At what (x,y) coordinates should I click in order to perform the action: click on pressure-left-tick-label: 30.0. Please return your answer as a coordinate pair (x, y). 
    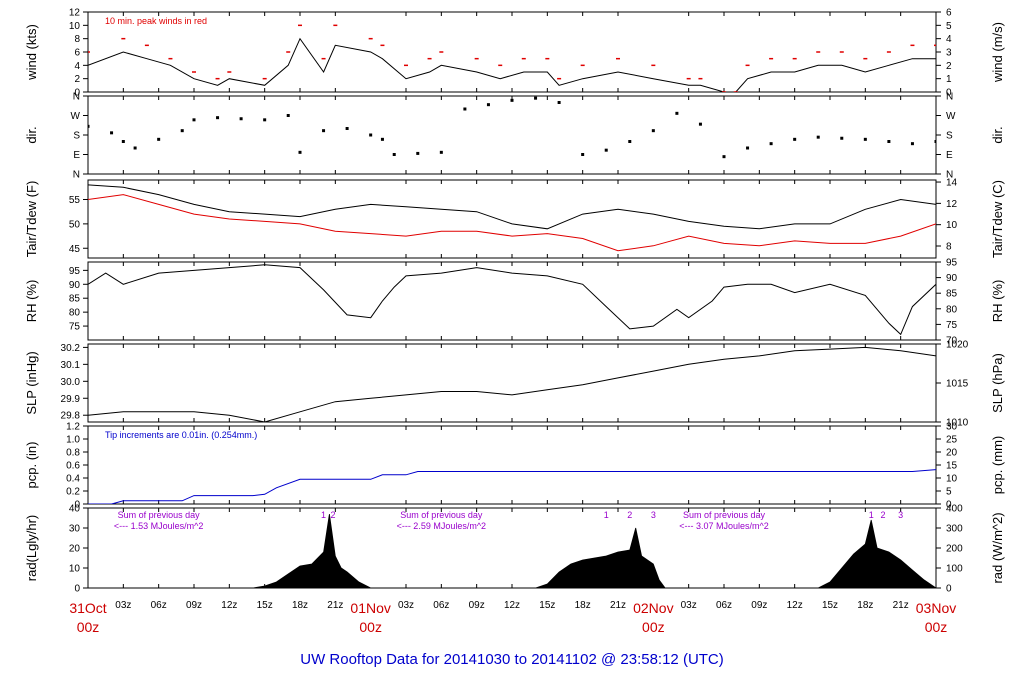
    Looking at the image, I should click on (71, 382).